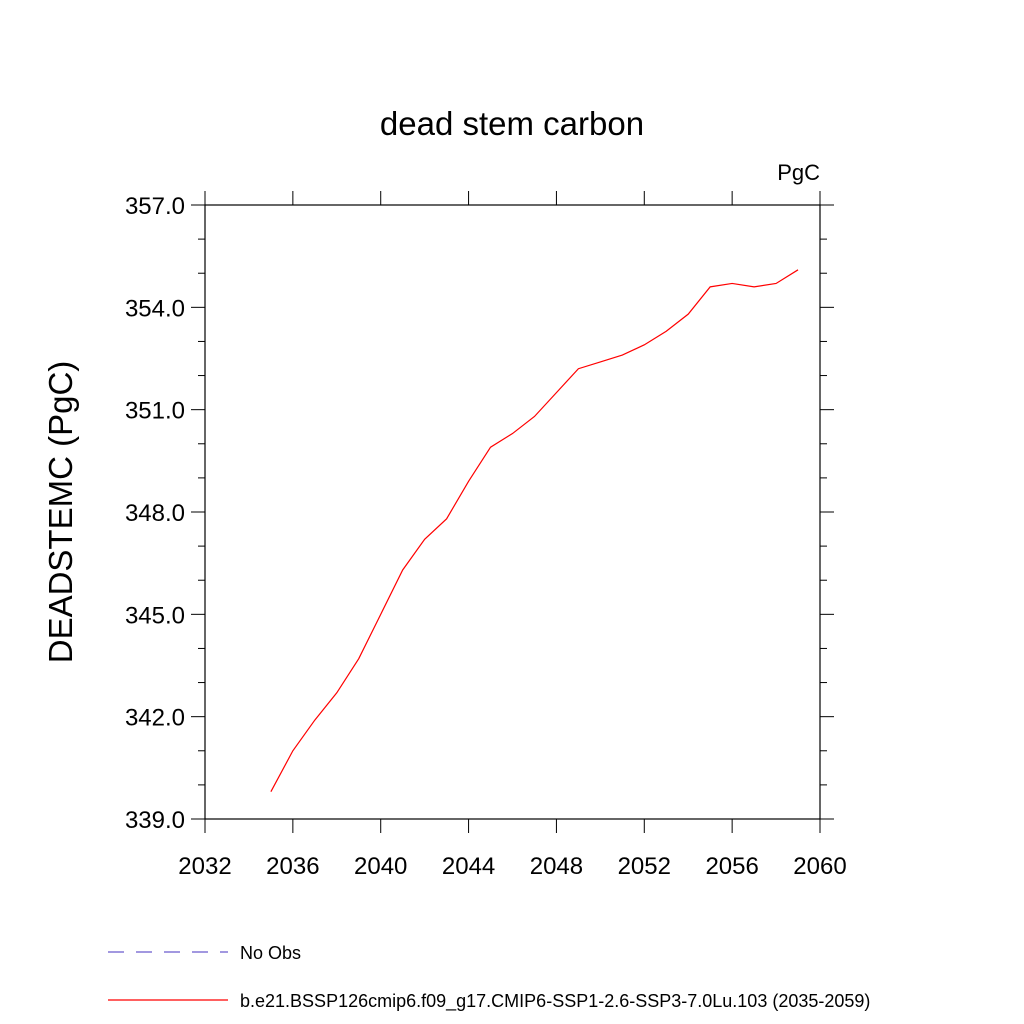  I want to click on chart-title: dead stem carbon, so click(512, 123).